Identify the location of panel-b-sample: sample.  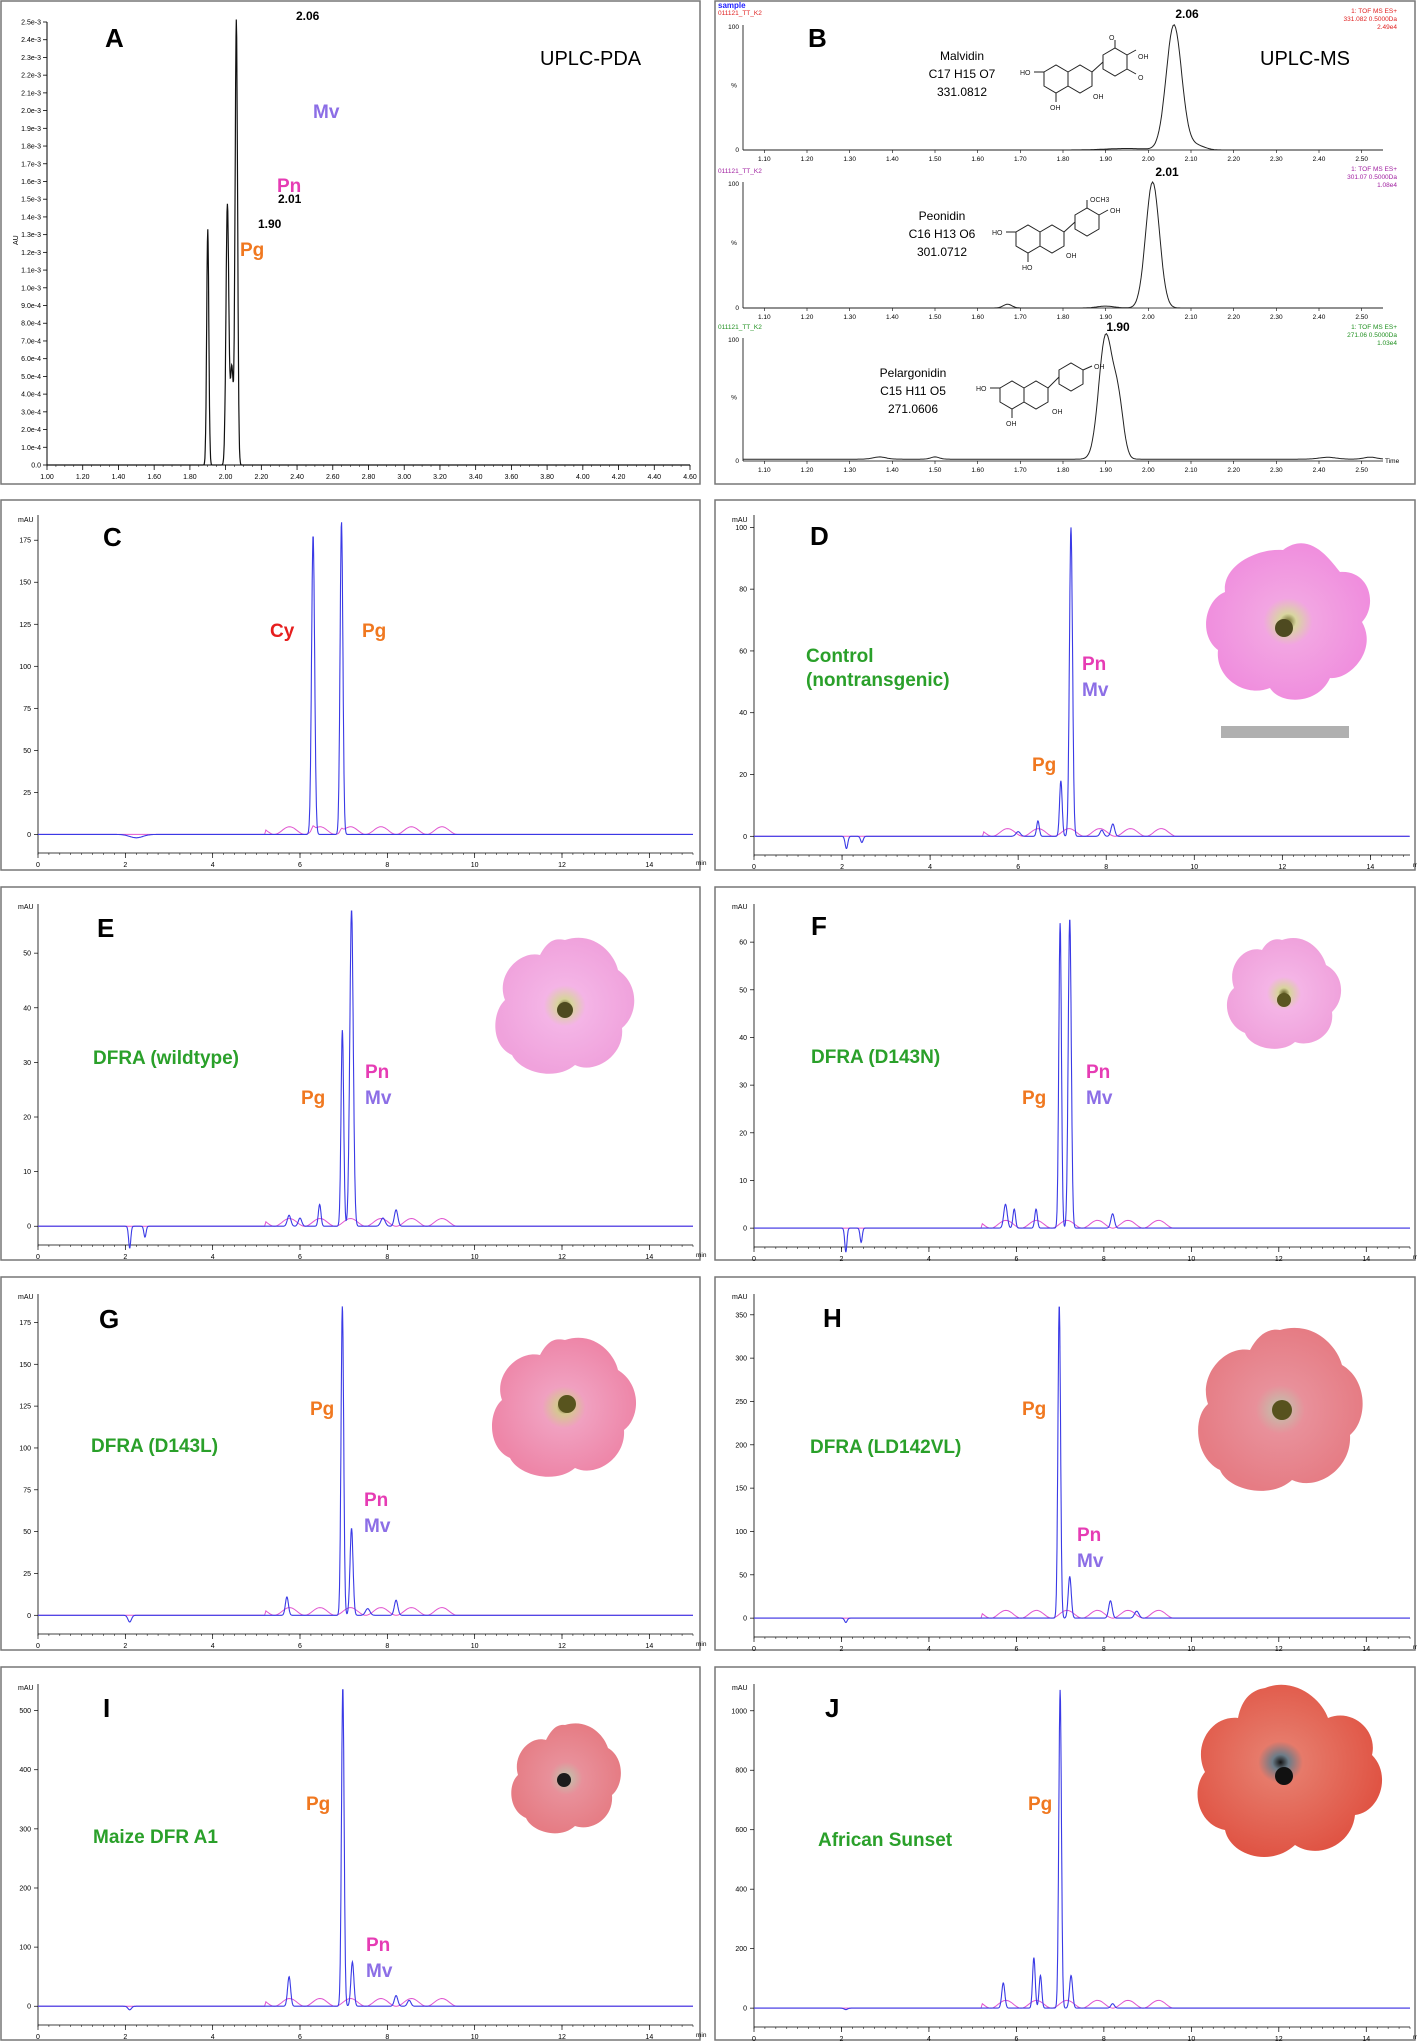
(732, 5).